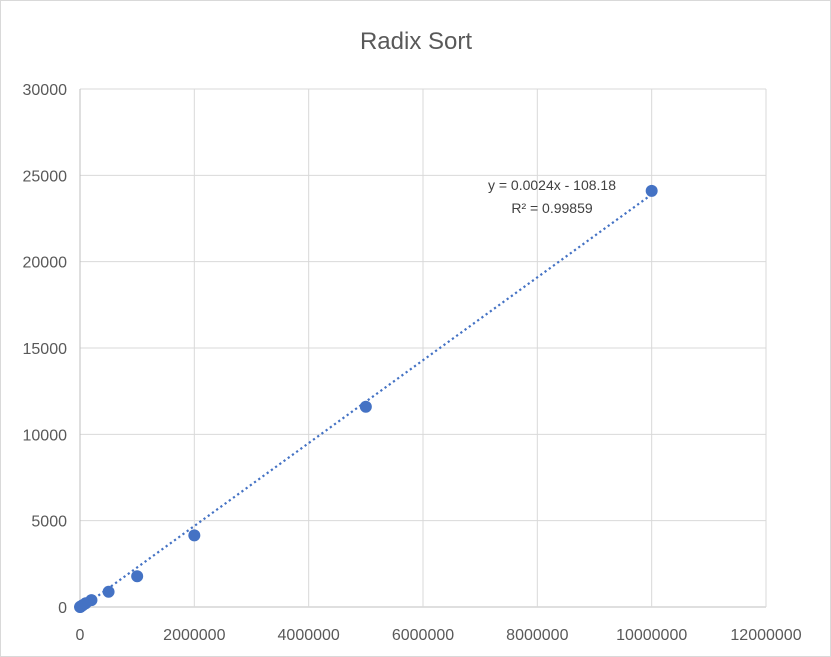  I want to click on x-tick-label: 10000000, so click(651, 635).